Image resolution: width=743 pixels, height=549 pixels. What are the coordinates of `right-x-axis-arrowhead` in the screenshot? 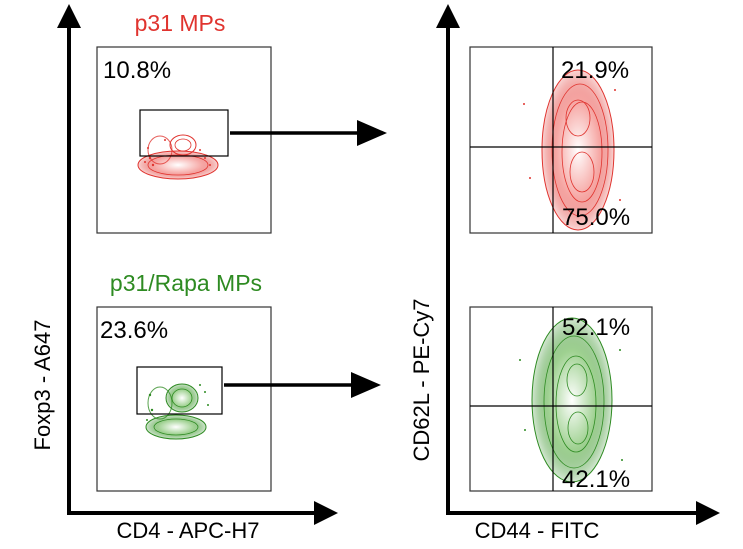 It's located at (708, 513).